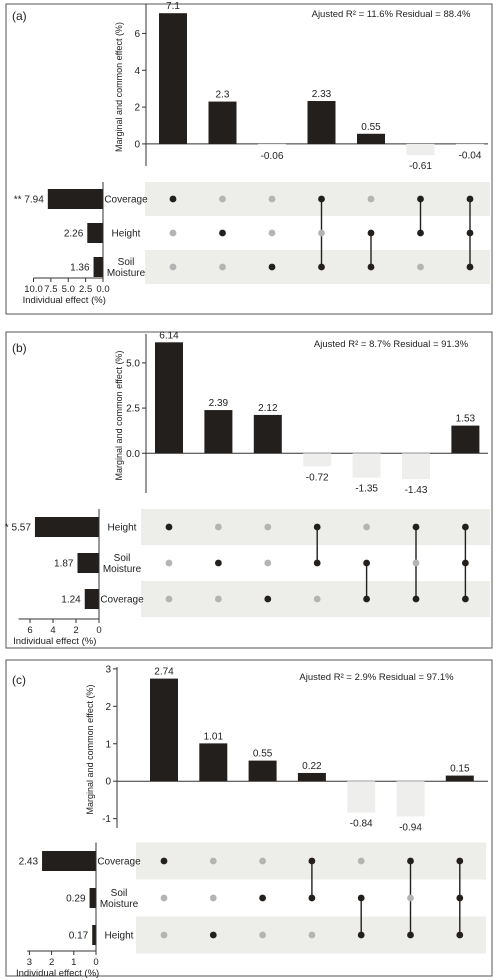 Image resolution: width=498 pixels, height=980 pixels. I want to click on individual-value-label: ** 7.94, so click(29, 200).